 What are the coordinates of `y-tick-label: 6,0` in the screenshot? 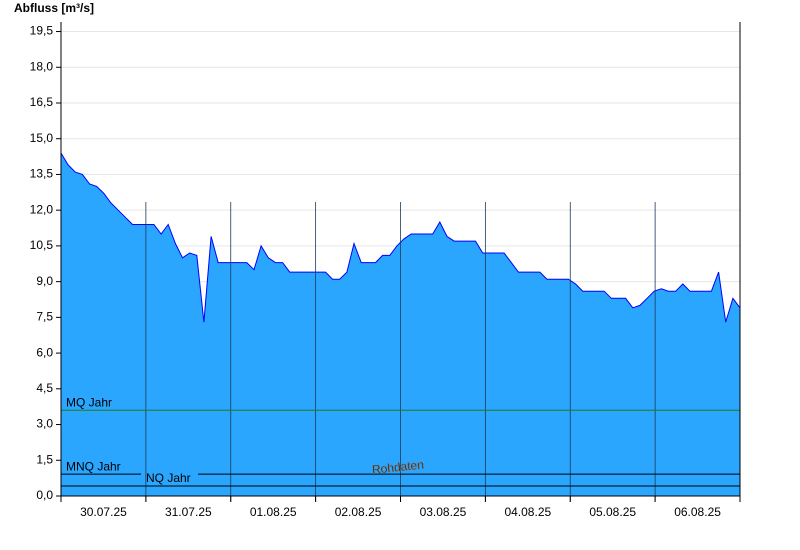 It's located at (44, 352).